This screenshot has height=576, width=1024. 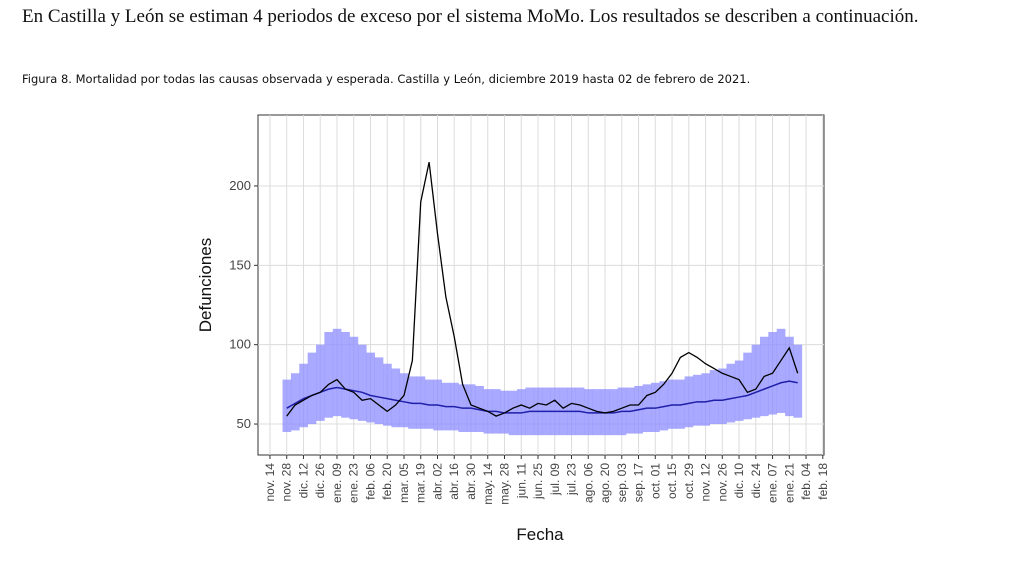 What do you see at coordinates (789, 483) in the screenshot?
I see `x-tick-label: ene. 21` at bounding box center [789, 483].